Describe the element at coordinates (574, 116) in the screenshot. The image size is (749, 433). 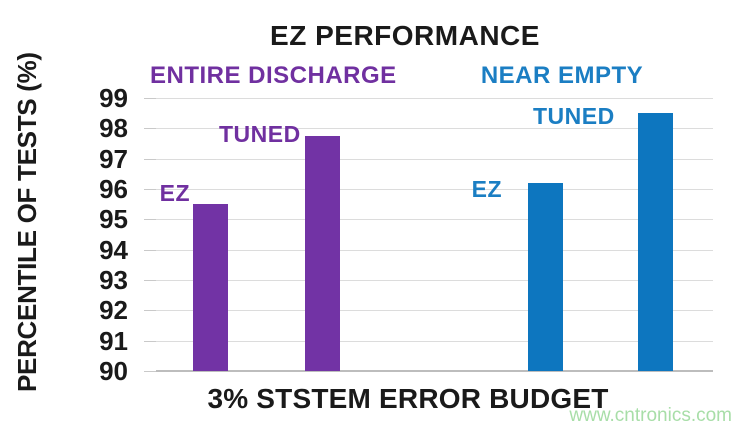
I see `bar-label-near-tuned: TUNED` at that location.